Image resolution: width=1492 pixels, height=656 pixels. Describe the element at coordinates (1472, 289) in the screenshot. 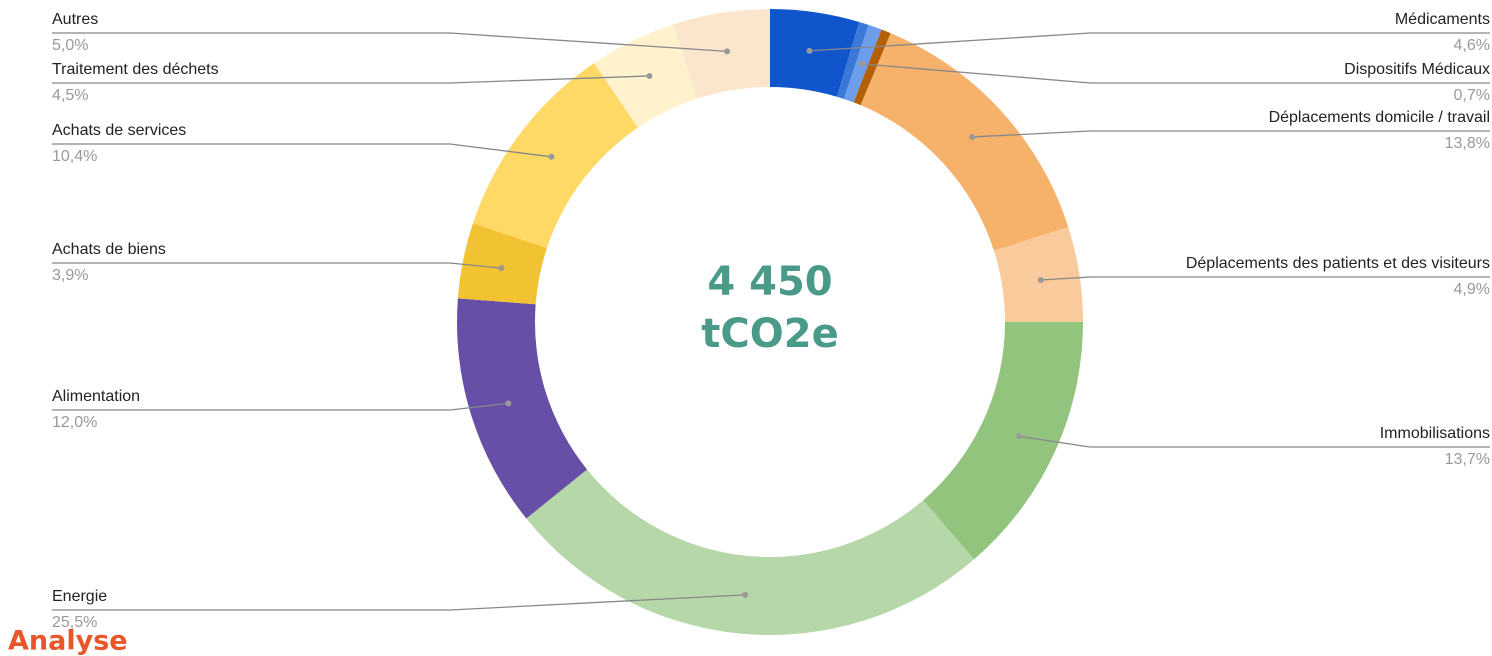

I see `value-label: 4,9%` at that location.